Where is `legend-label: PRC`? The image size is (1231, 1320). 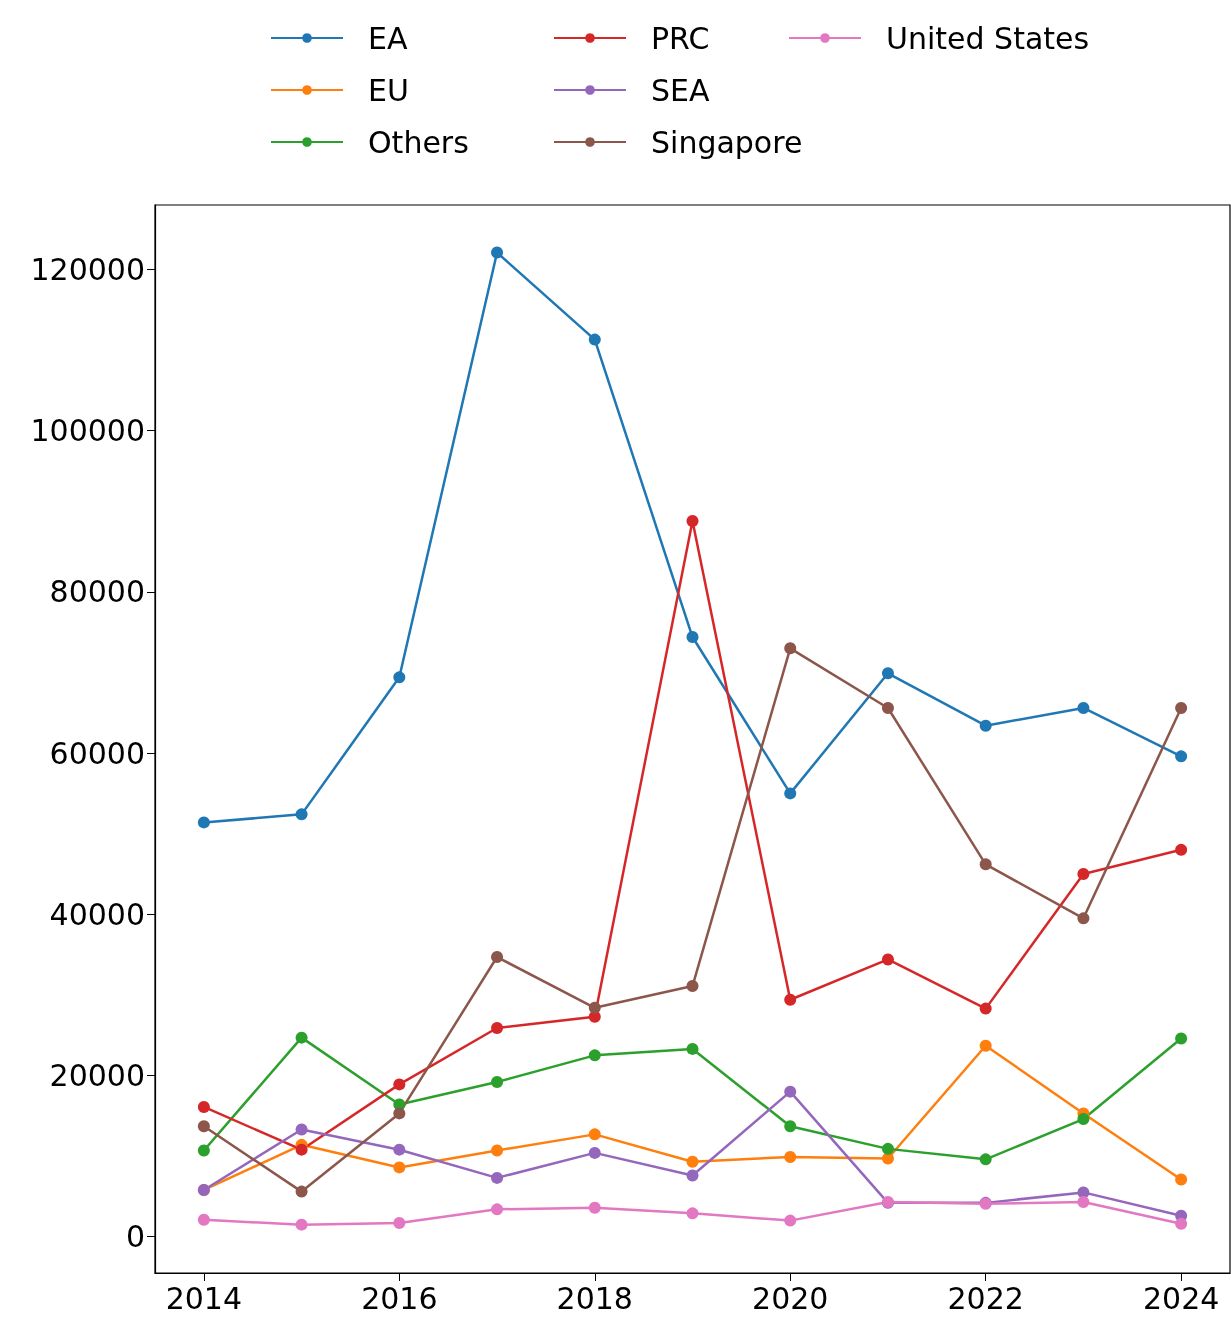 legend-label: PRC is located at coordinates (680, 38).